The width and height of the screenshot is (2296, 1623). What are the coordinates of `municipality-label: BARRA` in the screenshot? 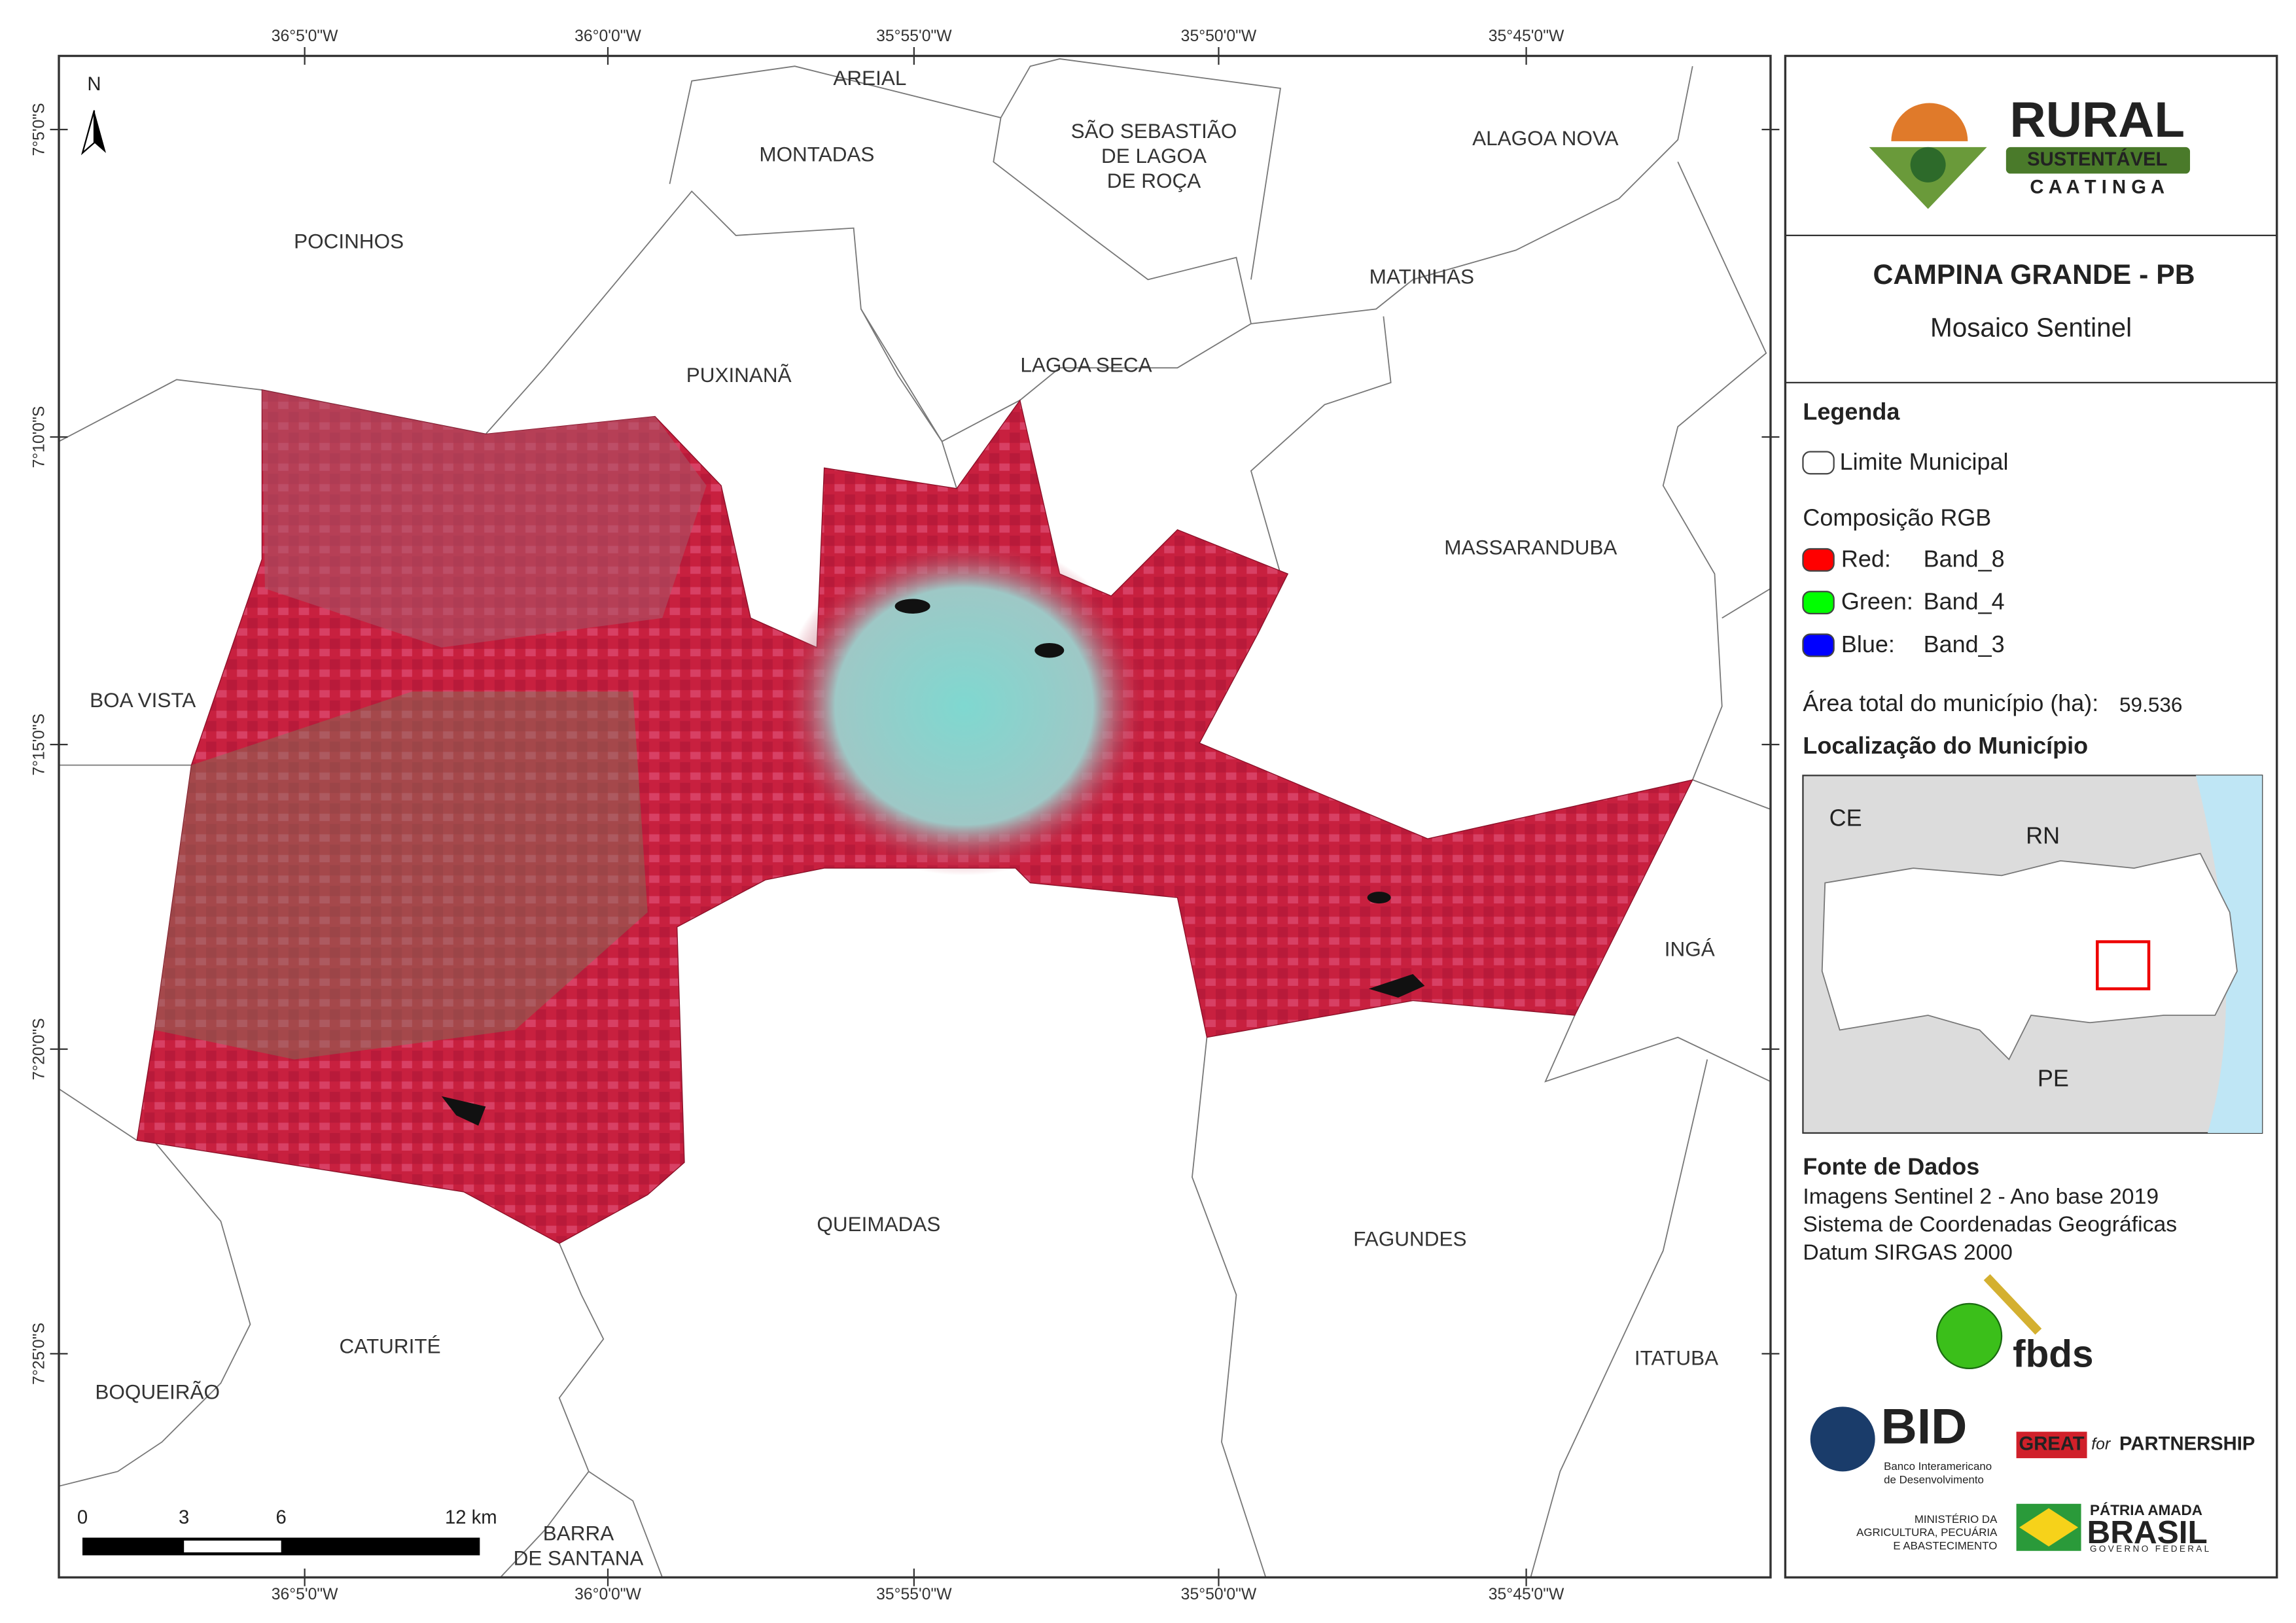 It's located at (579, 1532).